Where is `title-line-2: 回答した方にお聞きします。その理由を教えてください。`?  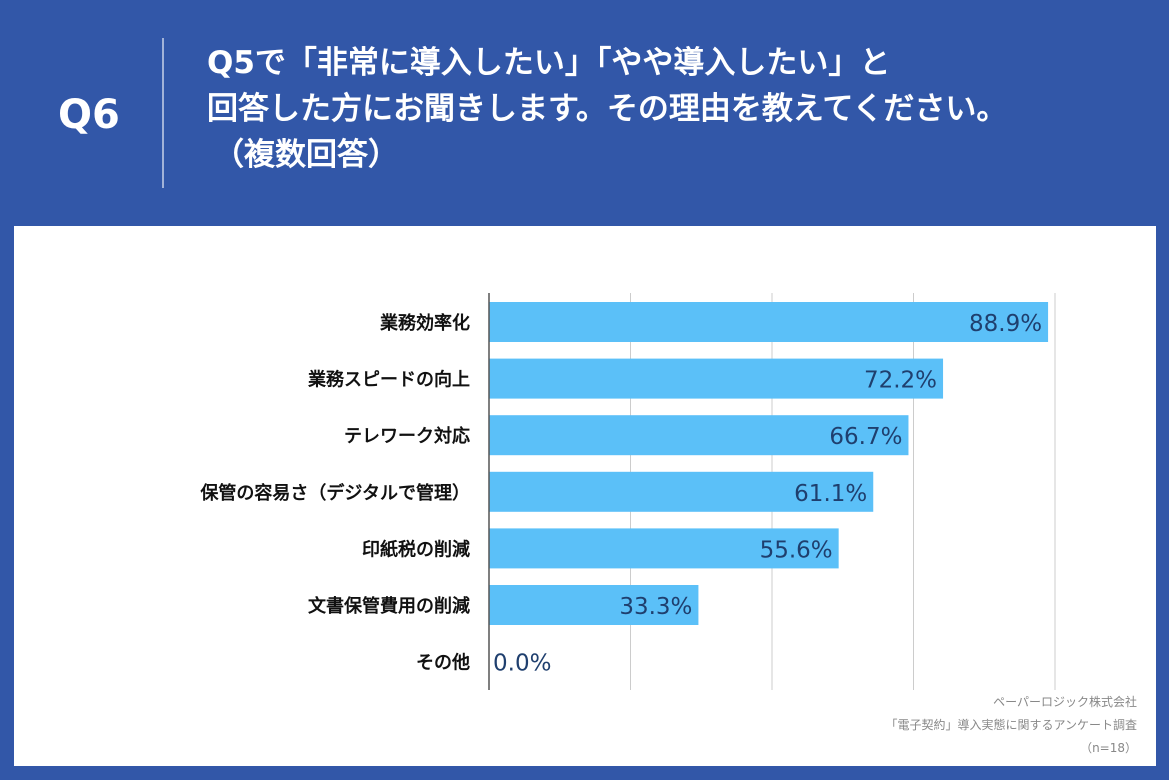
title-line-2: 回答した方にお聞きします。その理由を教えてください。 is located at coordinates (607, 109).